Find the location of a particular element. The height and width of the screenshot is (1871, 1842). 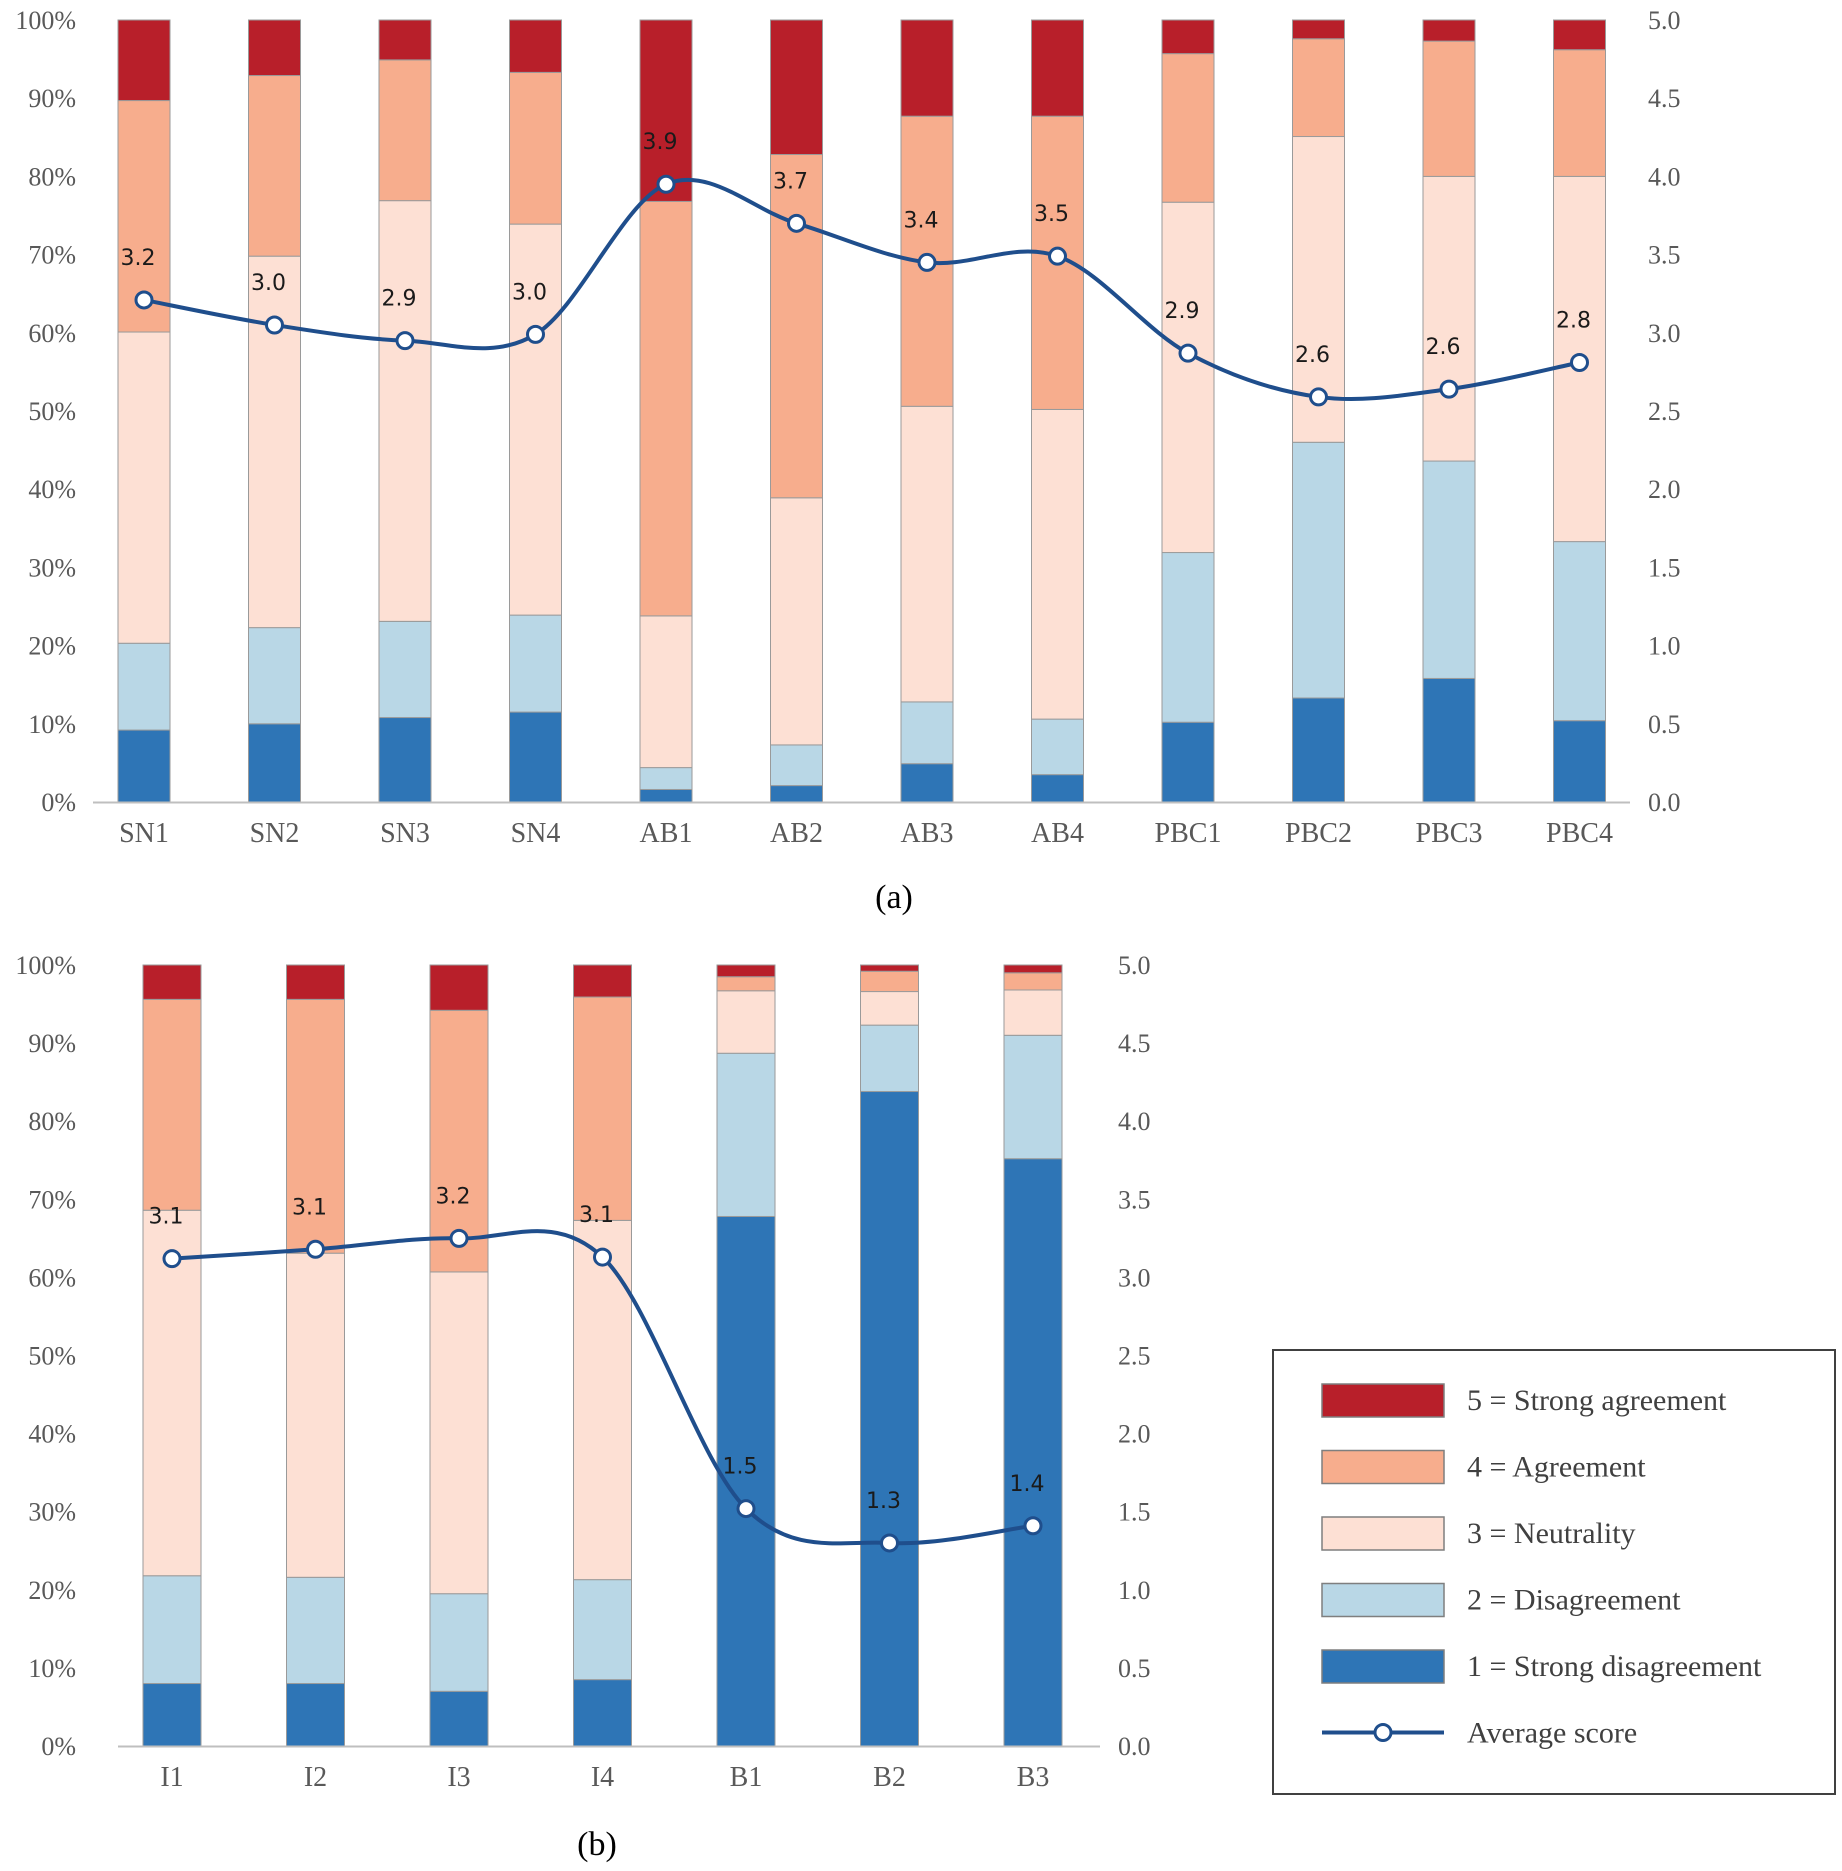

category-label: AB2 is located at coordinates (796, 833).